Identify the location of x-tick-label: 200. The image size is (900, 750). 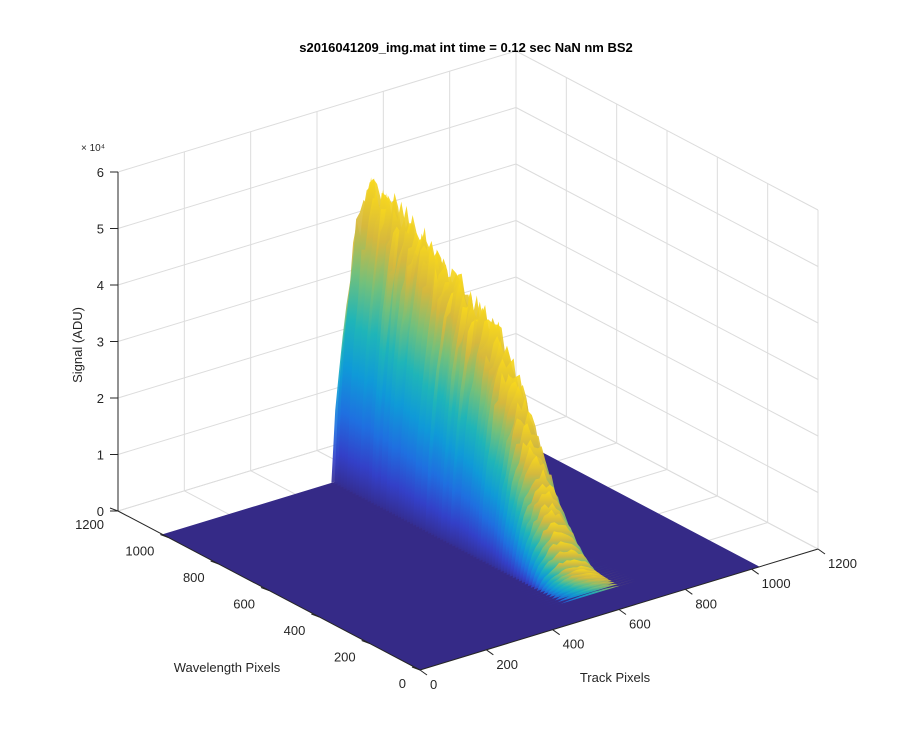
(507, 664).